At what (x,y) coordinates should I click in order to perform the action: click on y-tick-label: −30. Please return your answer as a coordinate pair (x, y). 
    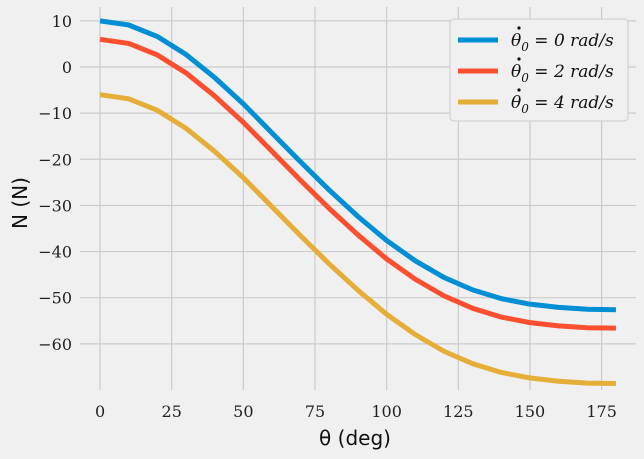
    Looking at the image, I should click on (55, 205).